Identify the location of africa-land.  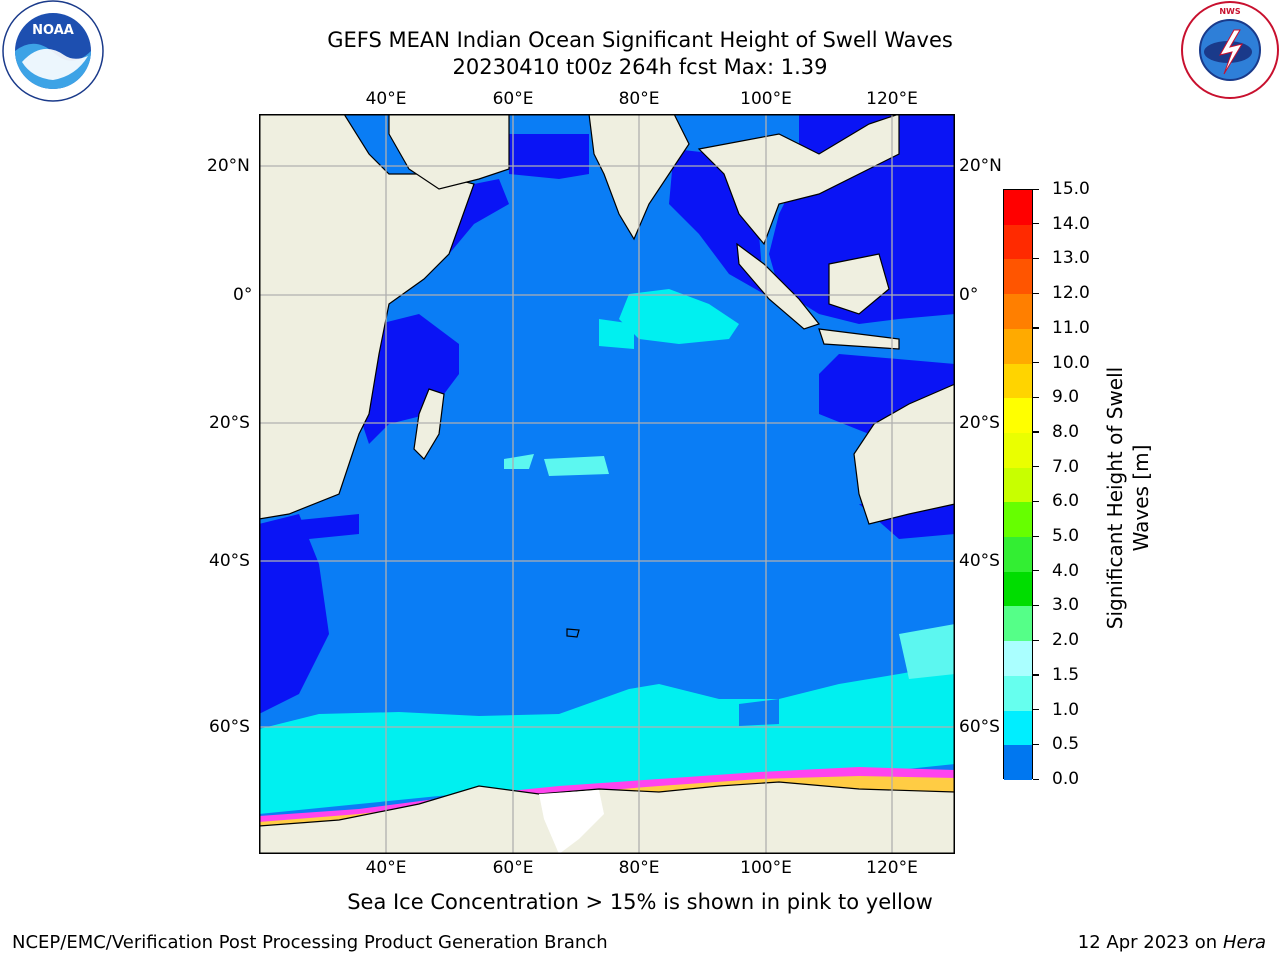
(367, 317).